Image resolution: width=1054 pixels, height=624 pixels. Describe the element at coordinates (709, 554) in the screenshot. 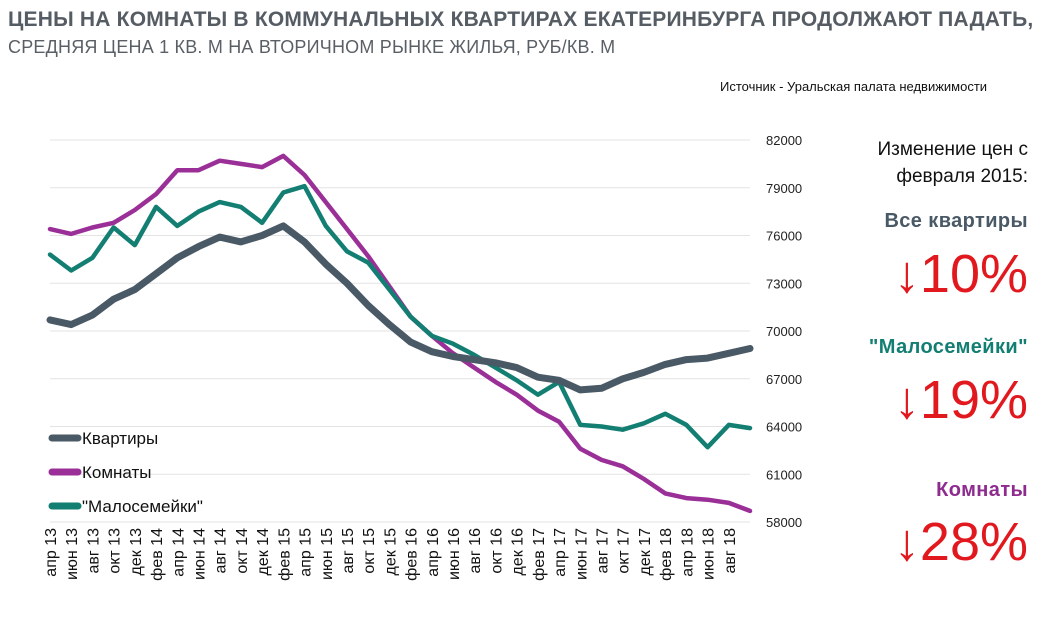

I see `x-tick-label: июн 18` at that location.